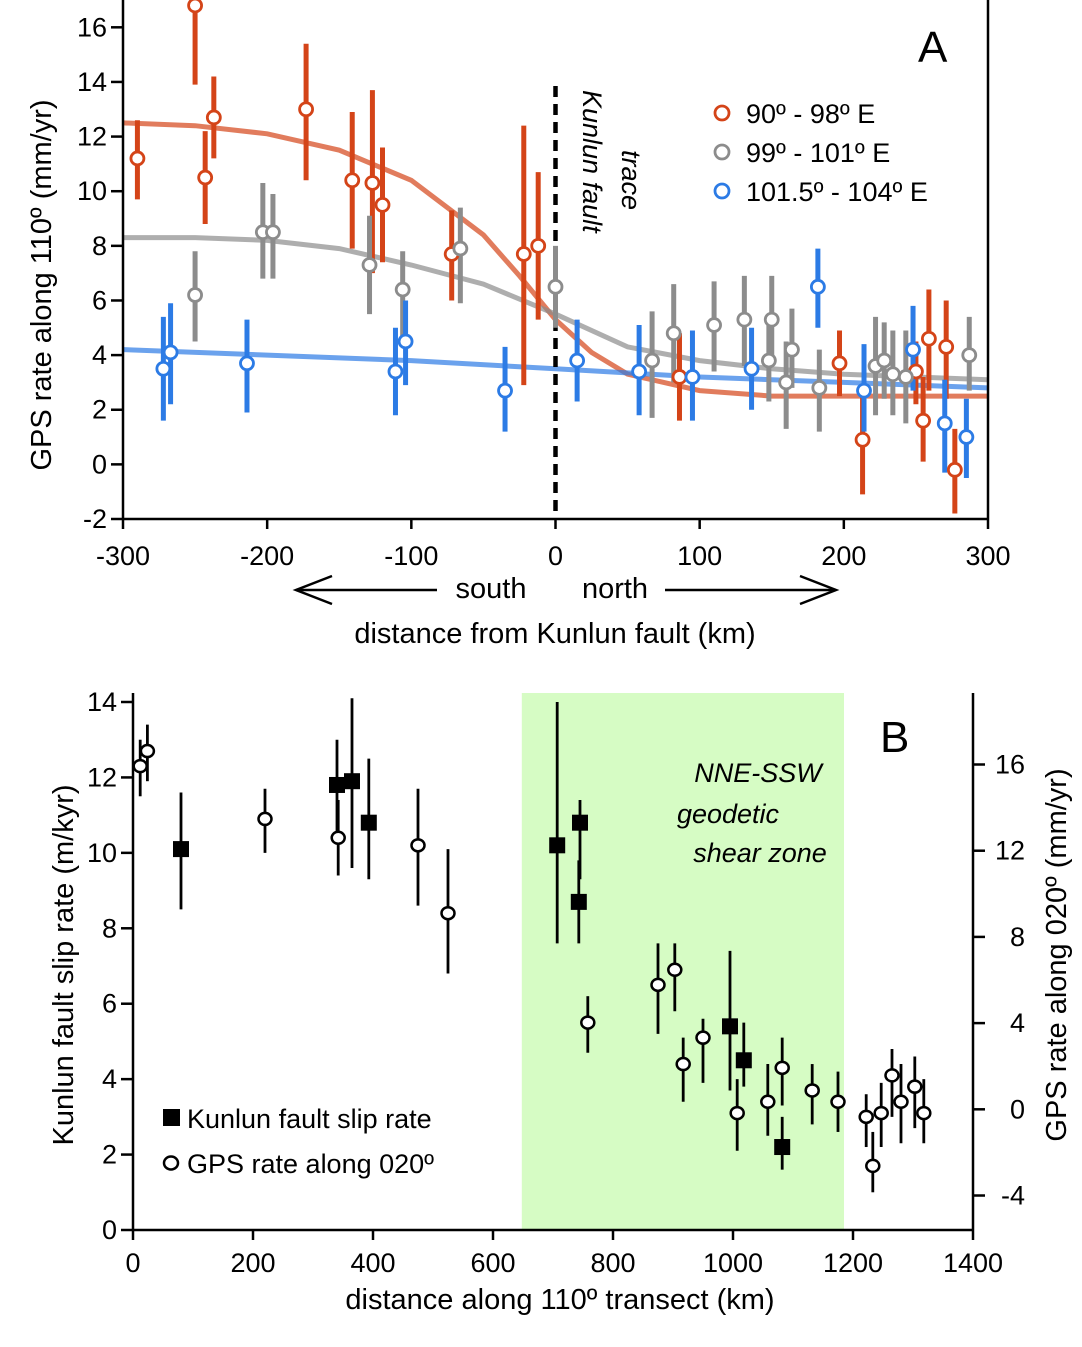 Image resolution: width=1082 pixels, height=1347 pixels. What do you see at coordinates (1010, 764) in the screenshot?
I see `b-right-tick-label-16: 16` at bounding box center [1010, 764].